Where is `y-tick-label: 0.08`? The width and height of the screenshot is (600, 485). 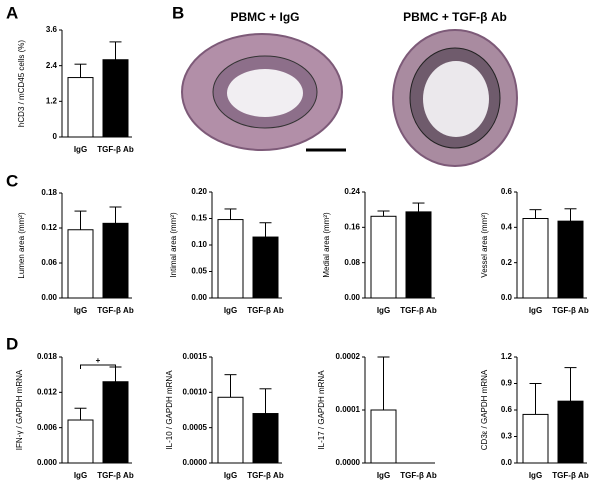
y-tick-label: 0.08 is located at coordinates (352, 262).